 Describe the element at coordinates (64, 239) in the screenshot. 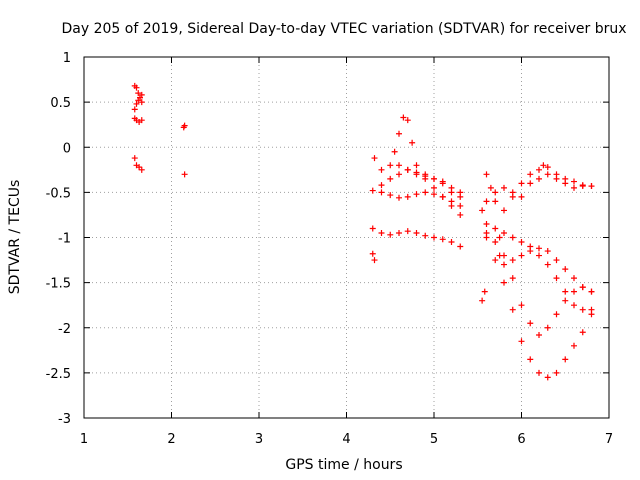

I see `y-tick-label: -1` at that location.